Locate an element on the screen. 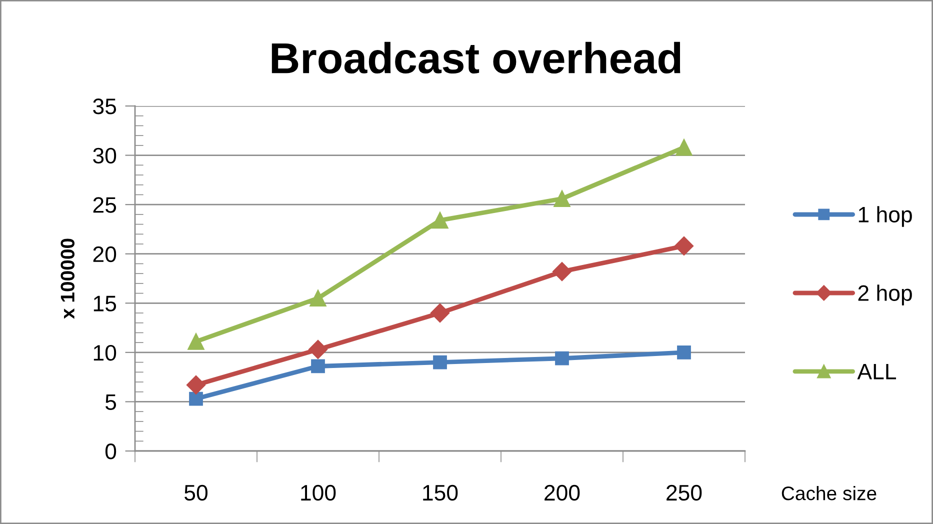 Image resolution: width=933 pixels, height=524 pixels. x-tick-label: 100 is located at coordinates (318, 492).